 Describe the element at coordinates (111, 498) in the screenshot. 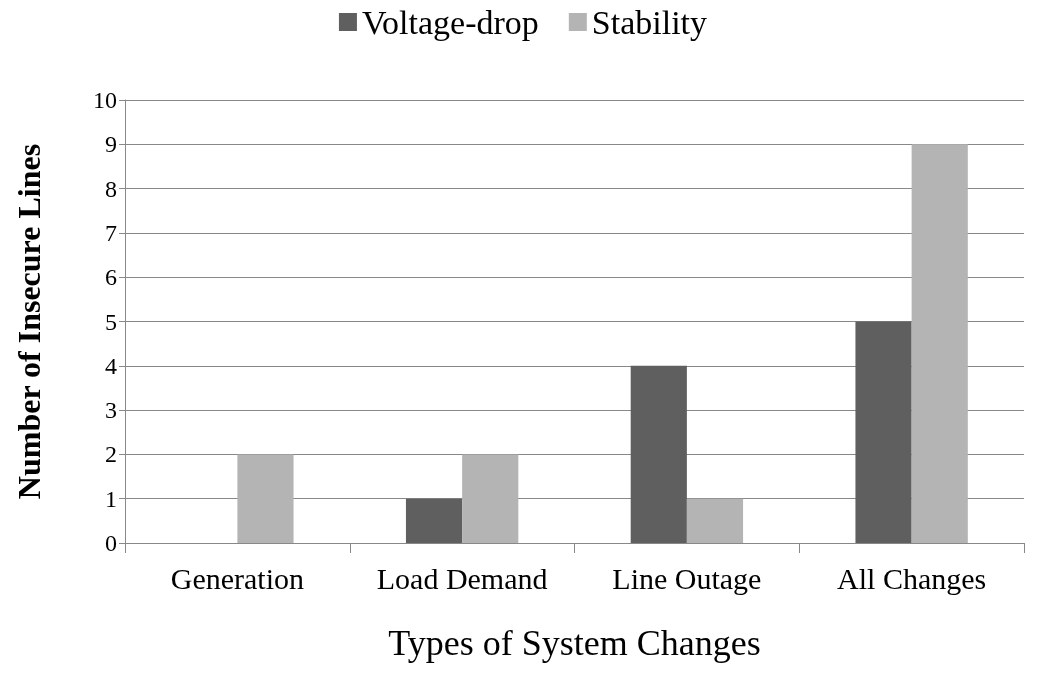

I see `y-tick-label: 1` at that location.